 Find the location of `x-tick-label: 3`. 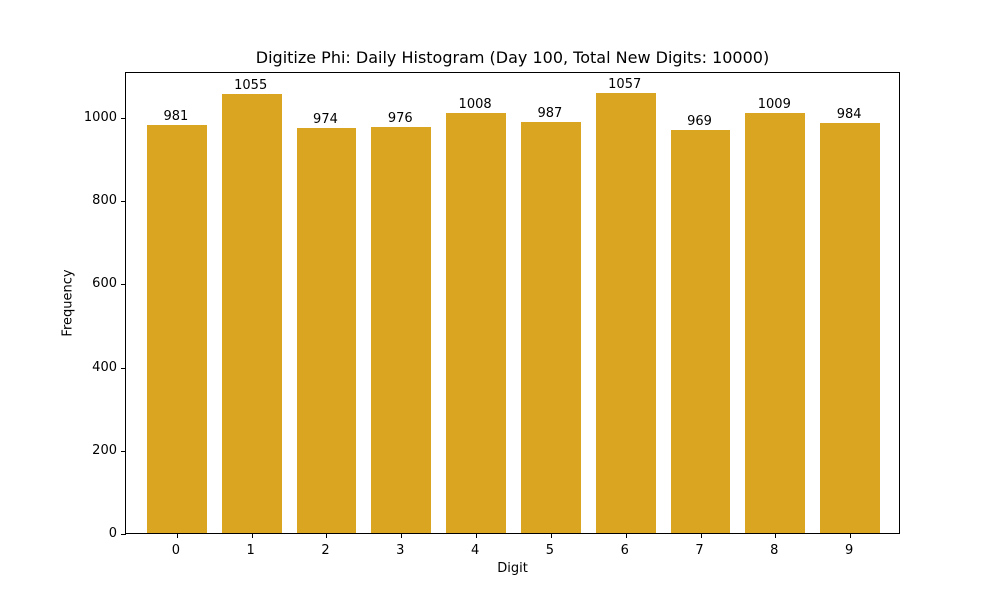

x-tick-label: 3 is located at coordinates (400, 550).